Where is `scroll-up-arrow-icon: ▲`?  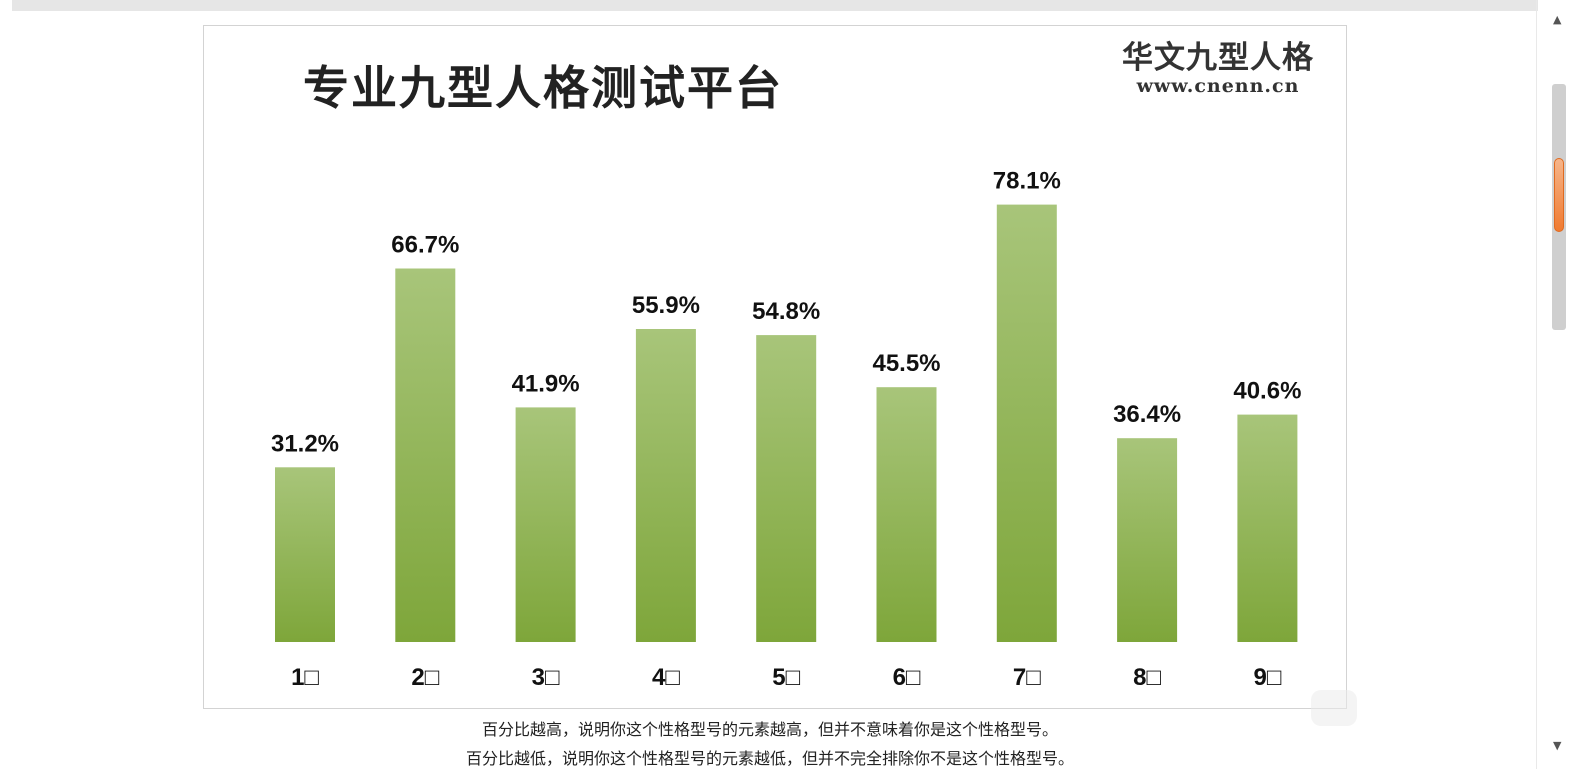 scroll-up-arrow-icon: ▲ is located at coordinates (1557, 19).